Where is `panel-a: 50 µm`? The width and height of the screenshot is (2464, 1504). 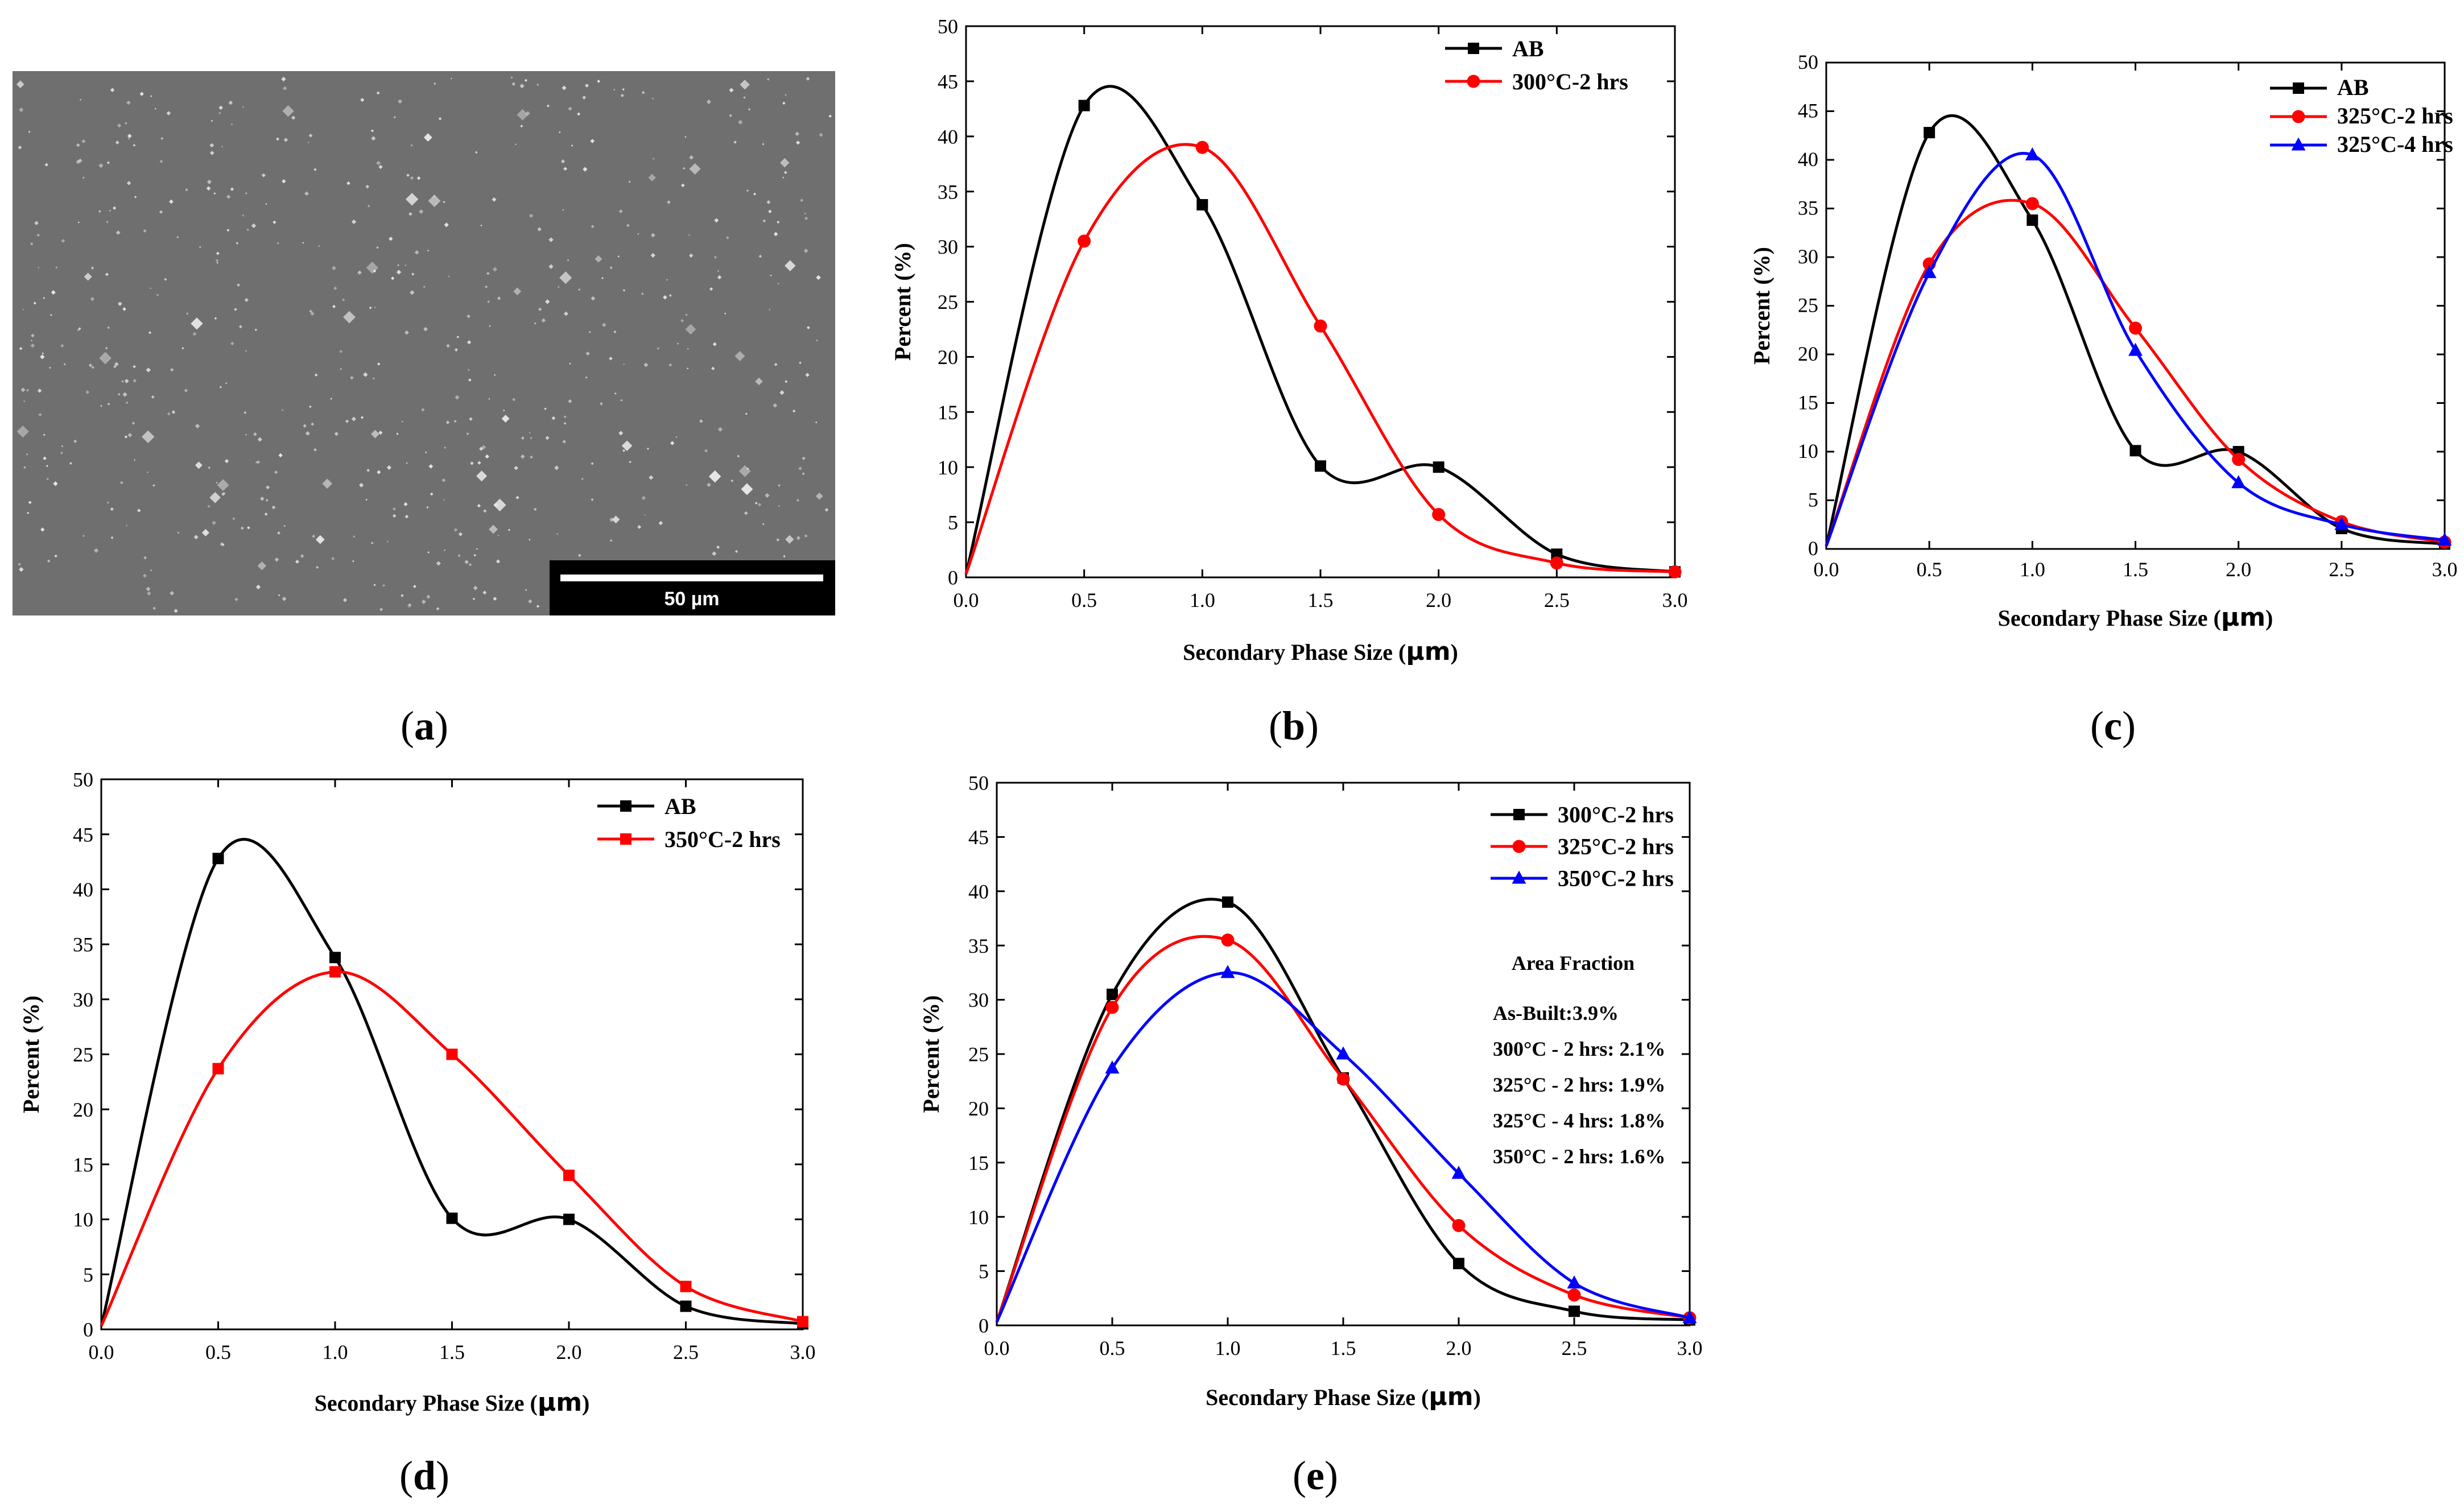
panel-a: 50 µm is located at coordinates (424, 343).